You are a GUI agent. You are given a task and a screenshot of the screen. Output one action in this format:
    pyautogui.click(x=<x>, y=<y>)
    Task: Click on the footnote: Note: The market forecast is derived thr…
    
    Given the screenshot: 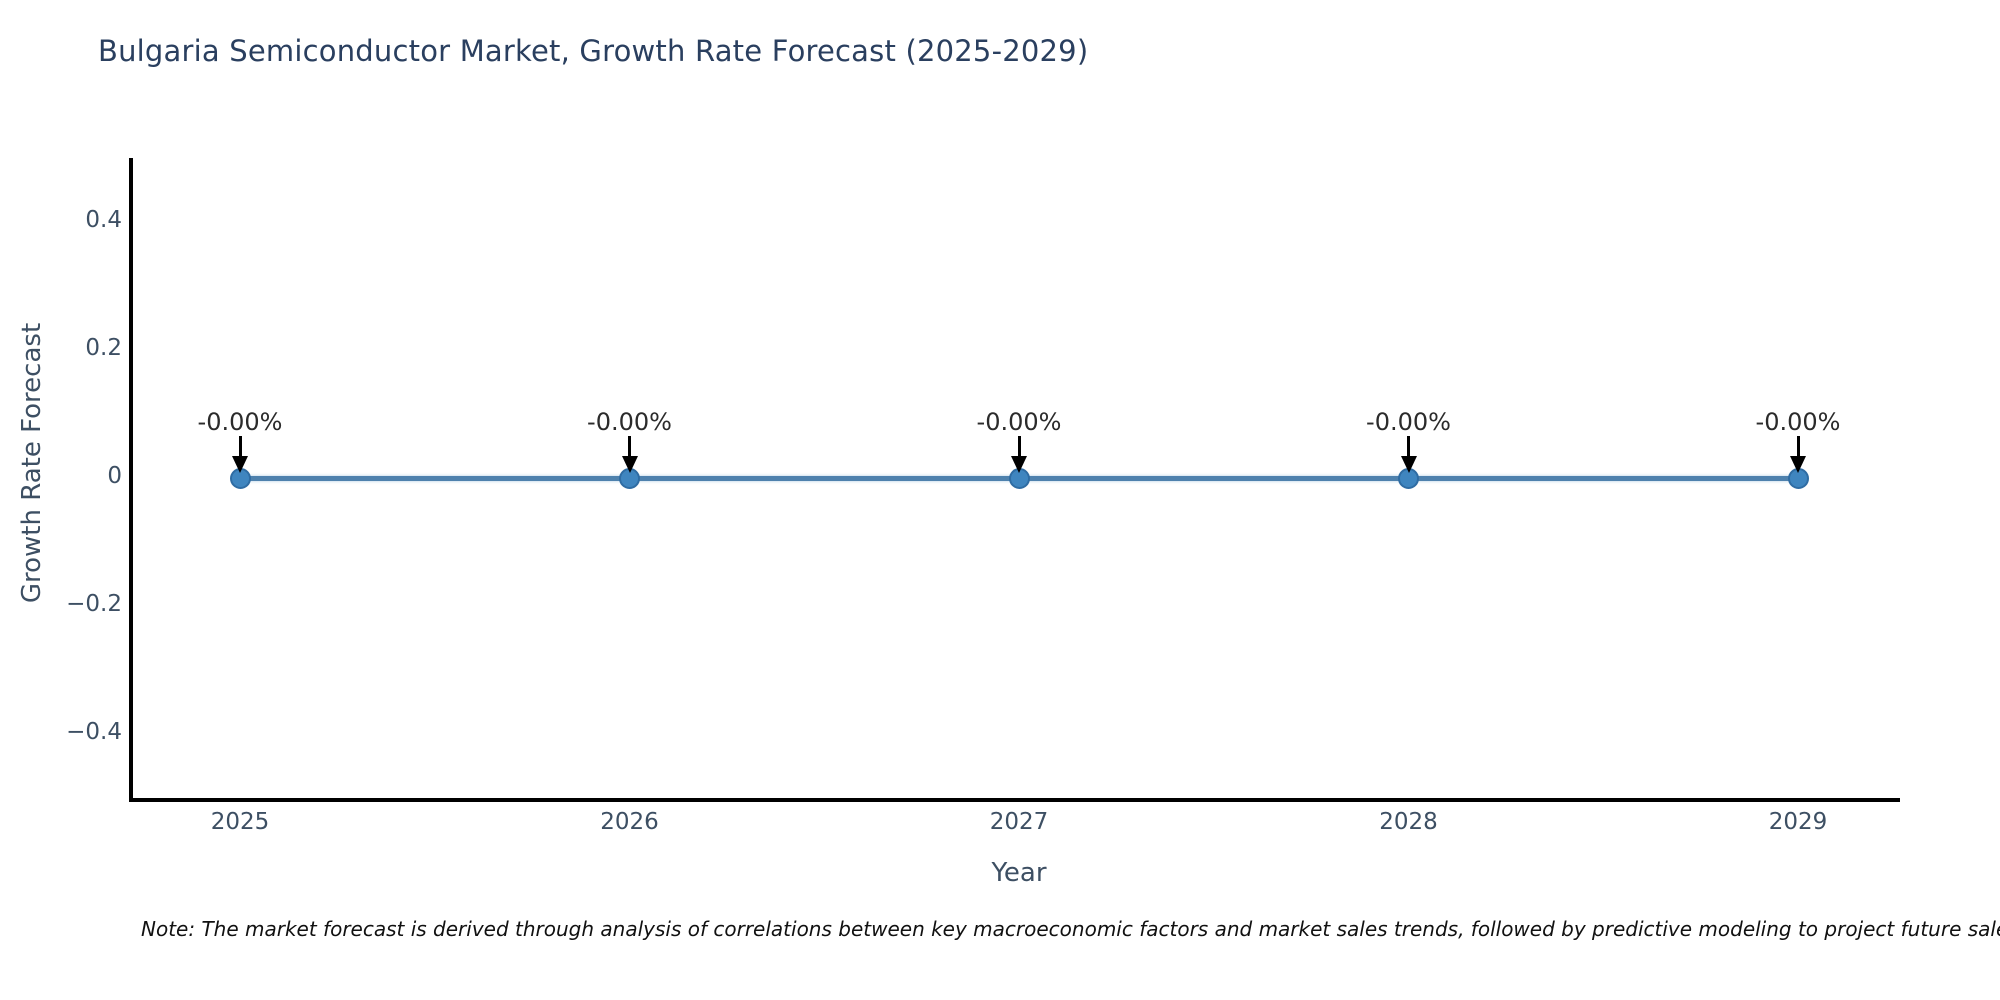 What is the action you would take?
    pyautogui.click(x=1070, y=929)
    